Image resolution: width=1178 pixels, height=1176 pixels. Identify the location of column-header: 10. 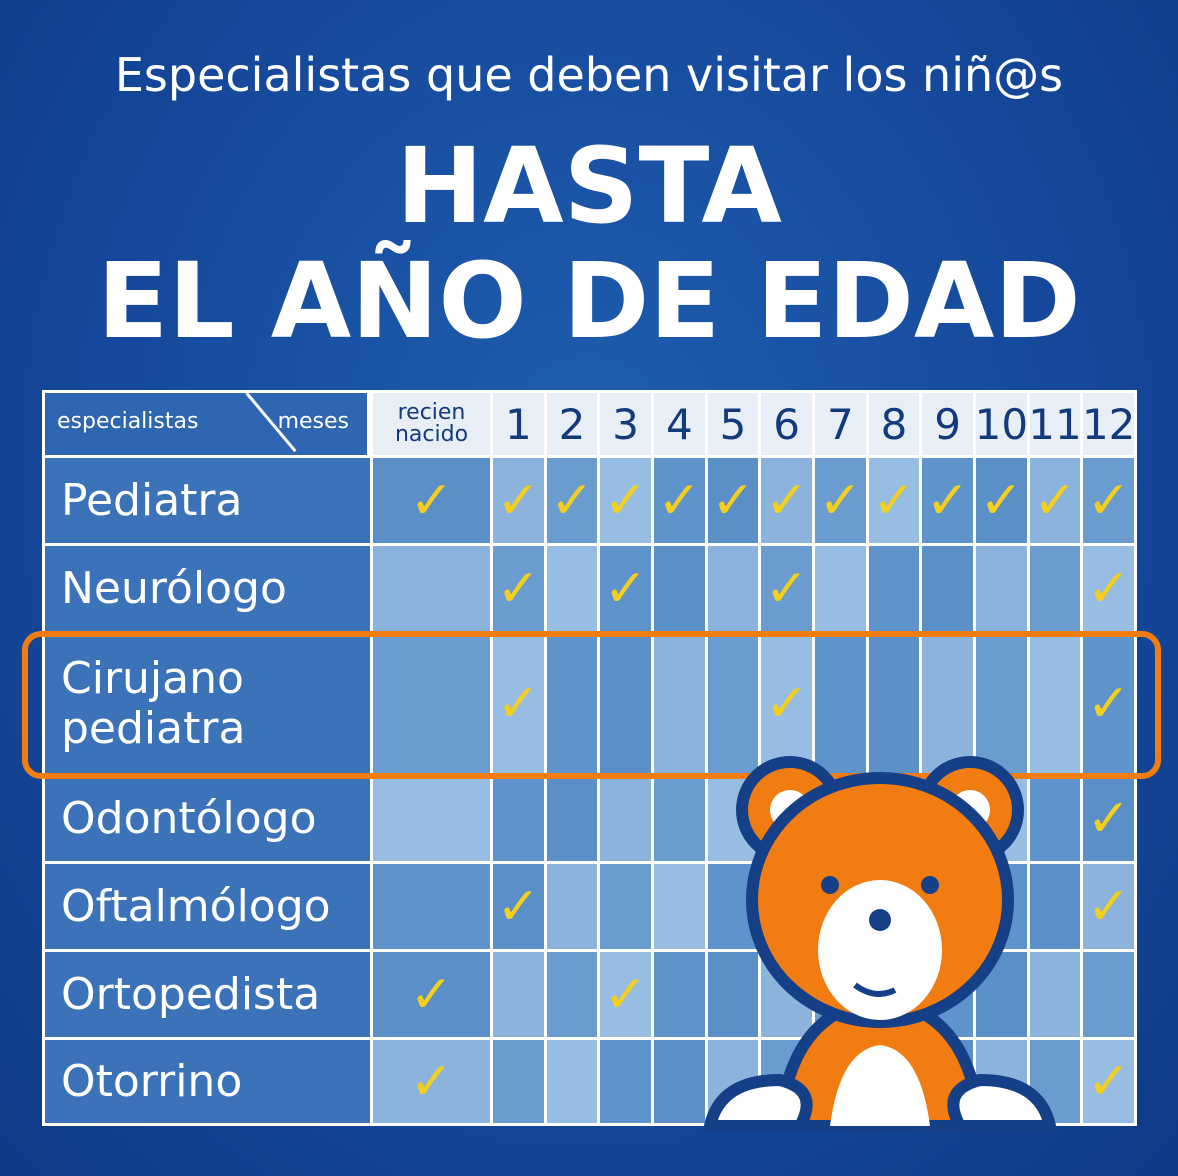
(1001, 424).